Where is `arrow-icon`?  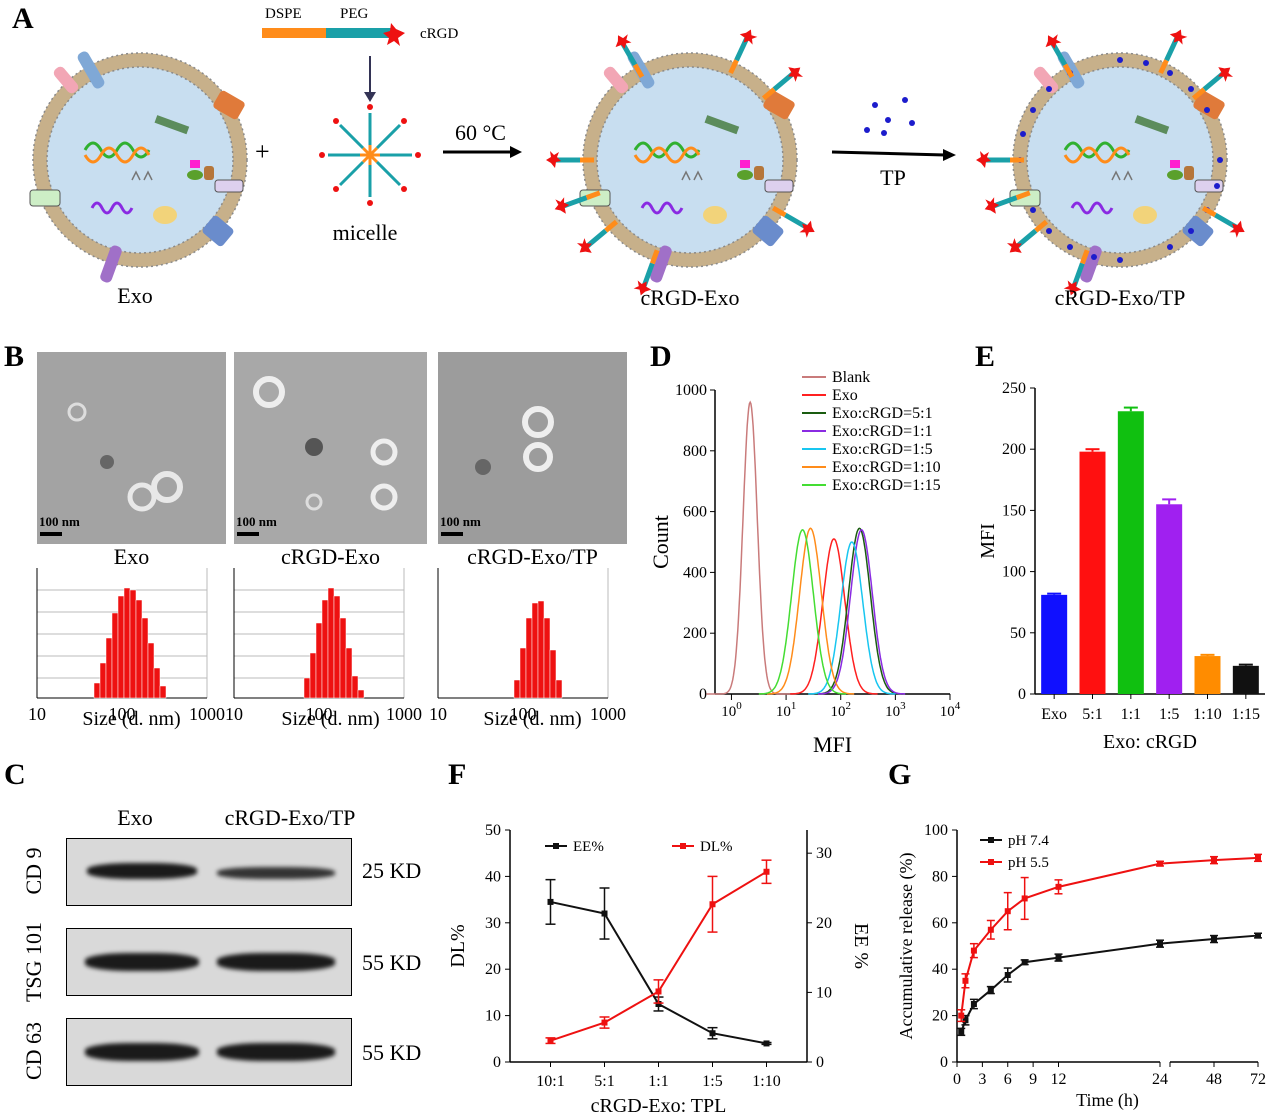
arrow-icon is located at coordinates (888, 153).